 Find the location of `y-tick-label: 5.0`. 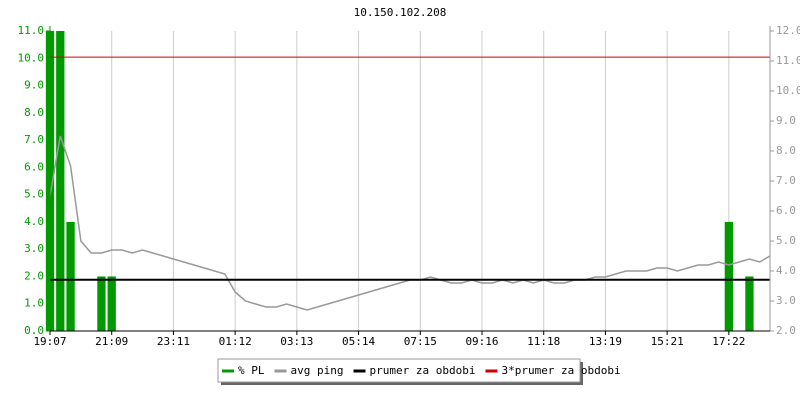

y-tick-label: 5.0 is located at coordinates (34, 194).